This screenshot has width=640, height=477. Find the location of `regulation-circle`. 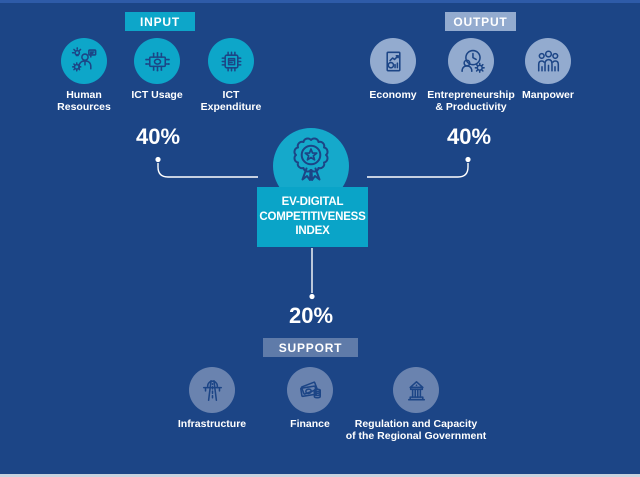

regulation-circle is located at coordinates (416, 390).